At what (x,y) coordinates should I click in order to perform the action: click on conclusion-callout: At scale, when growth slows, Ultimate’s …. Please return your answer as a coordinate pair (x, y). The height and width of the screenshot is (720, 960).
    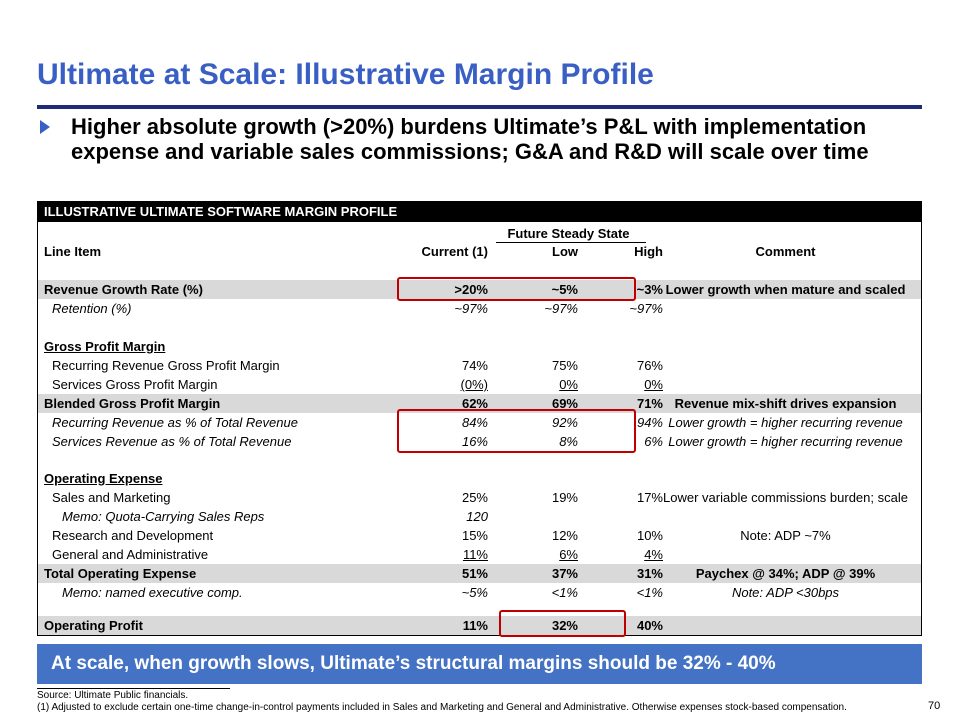
    Looking at the image, I should click on (479, 664).